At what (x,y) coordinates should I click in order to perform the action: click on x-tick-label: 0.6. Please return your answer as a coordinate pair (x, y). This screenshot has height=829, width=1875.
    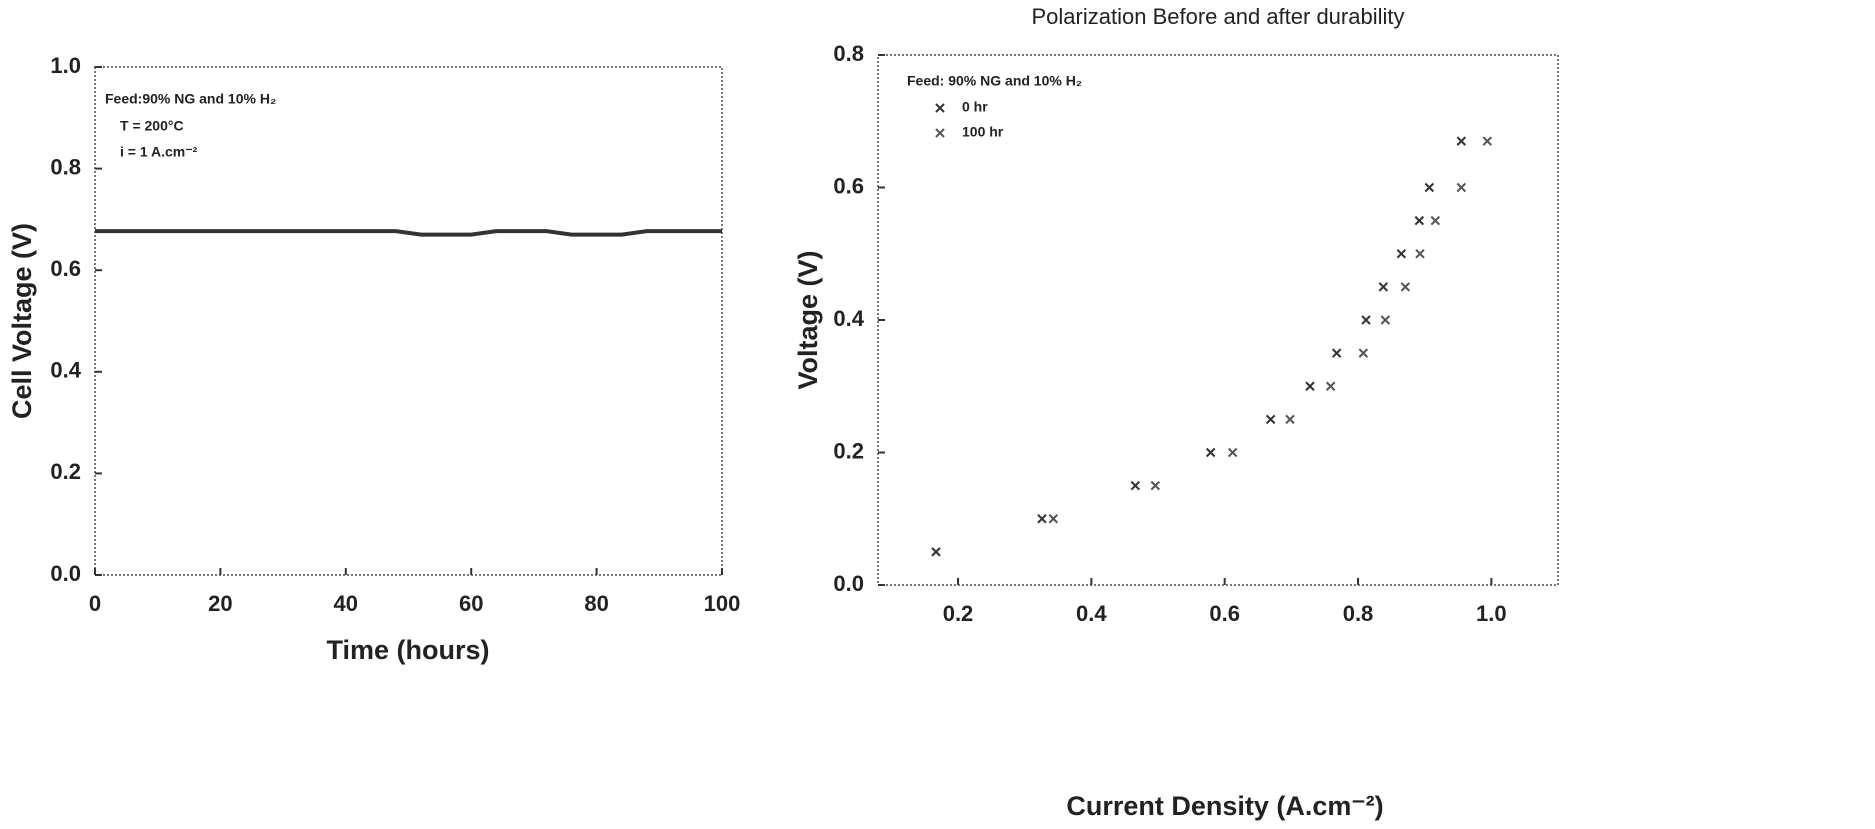
    Looking at the image, I should click on (1224, 613).